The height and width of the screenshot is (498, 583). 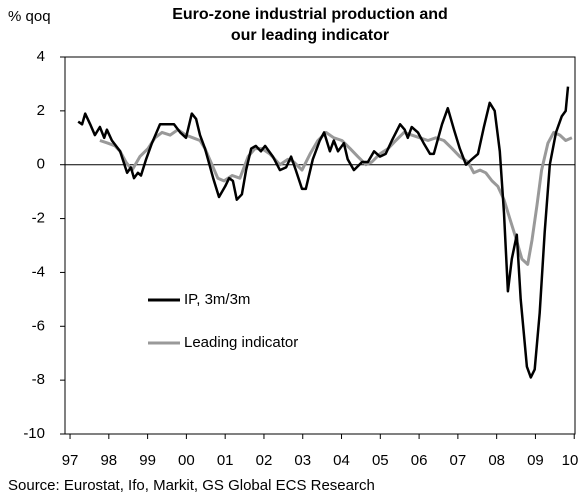 I want to click on x-tick-label: 05, so click(x=380, y=460).